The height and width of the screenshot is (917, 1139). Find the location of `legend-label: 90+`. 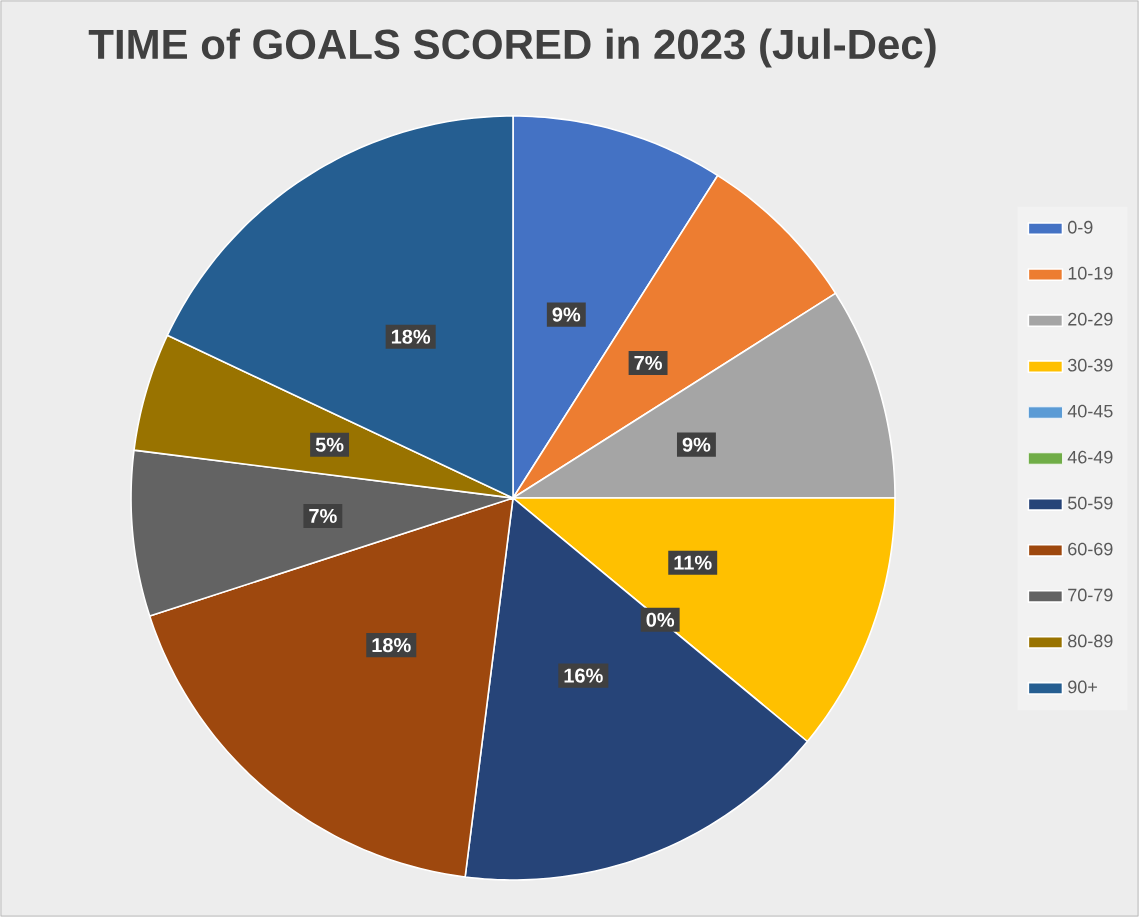

legend-label: 90+ is located at coordinates (1082, 687).